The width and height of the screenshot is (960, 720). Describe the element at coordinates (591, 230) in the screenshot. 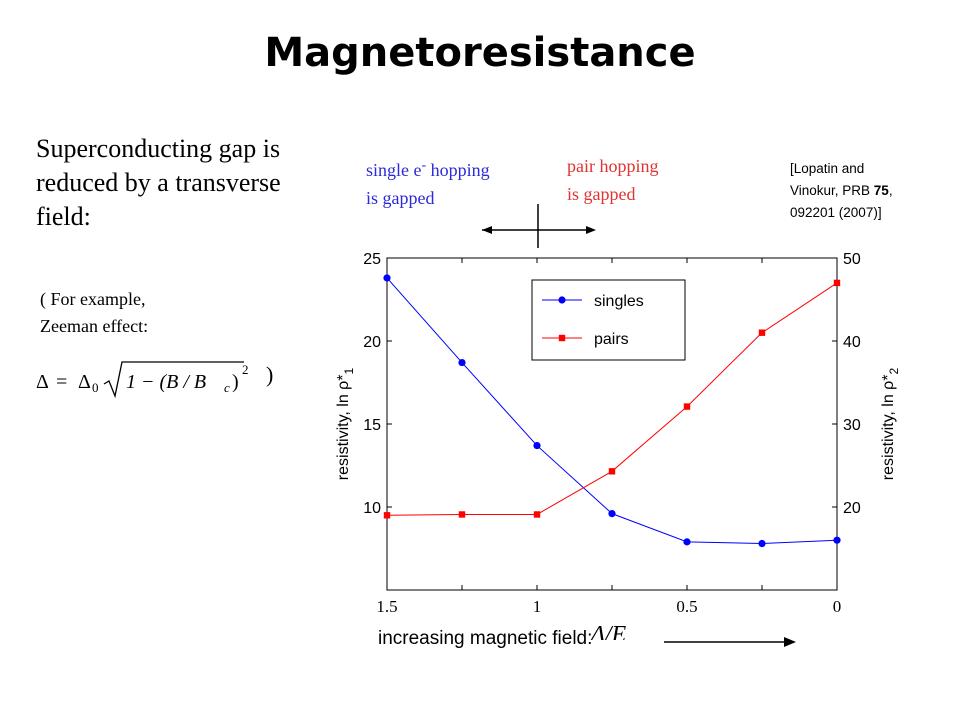

I see `arrow-right-head` at that location.